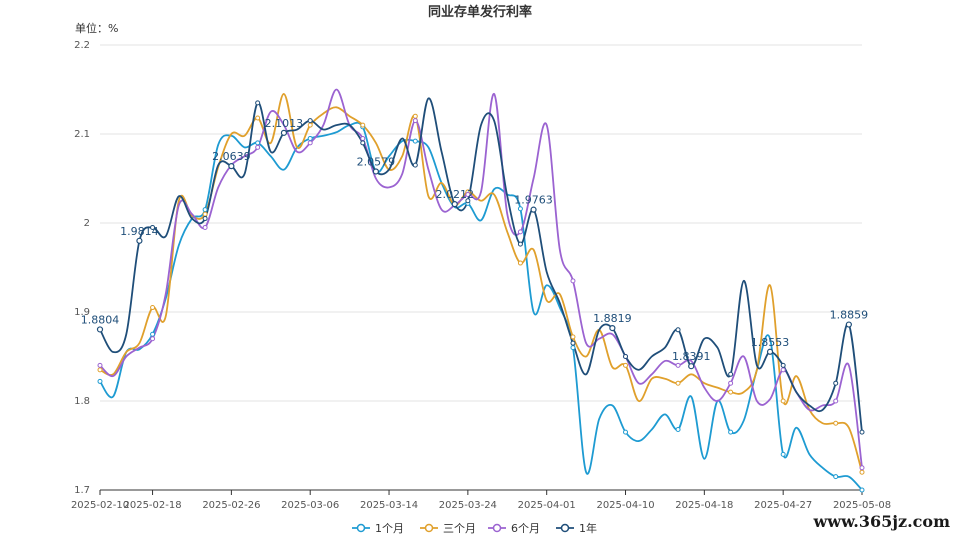 The height and width of the screenshot is (539, 959). Describe the element at coordinates (576, 528) in the screenshot. I see `legend-item-3: 1年` at that location.